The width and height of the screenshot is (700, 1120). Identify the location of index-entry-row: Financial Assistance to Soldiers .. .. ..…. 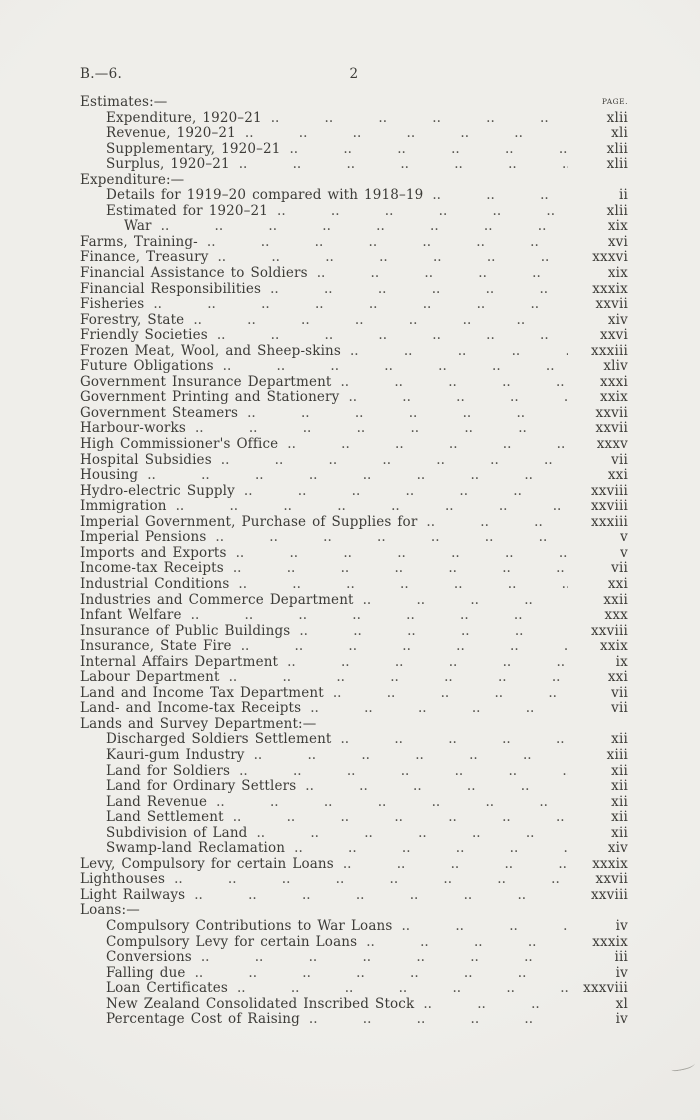
(354, 273).